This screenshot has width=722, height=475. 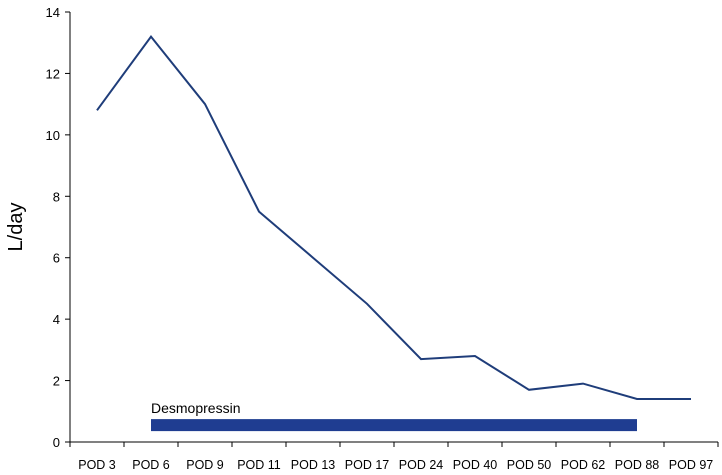 I want to click on y-tick-label: 2, so click(x=56, y=381).